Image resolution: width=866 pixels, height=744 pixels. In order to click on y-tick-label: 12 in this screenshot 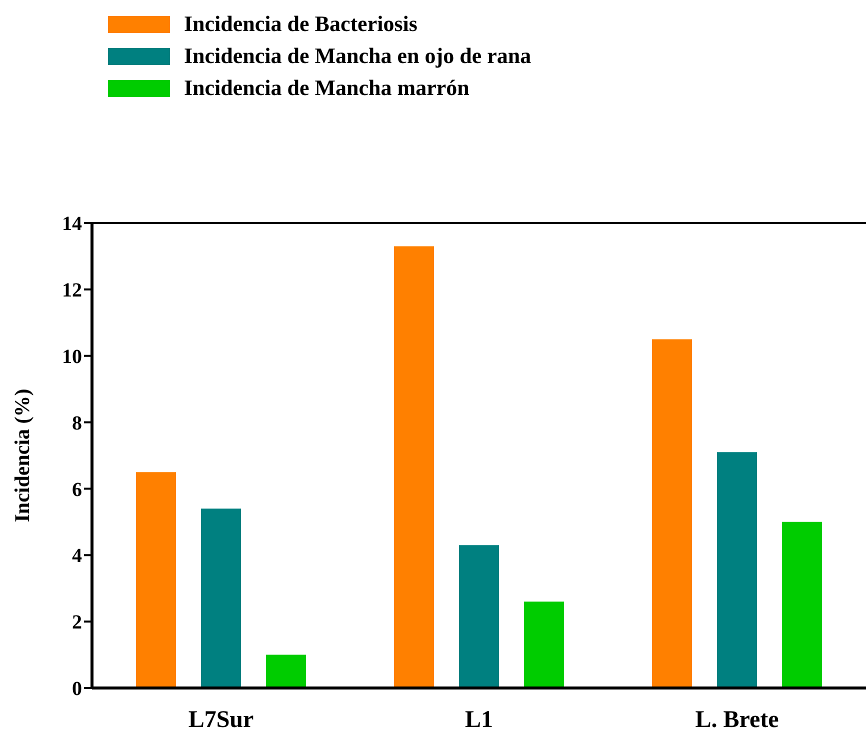, I will do `click(72, 291)`.